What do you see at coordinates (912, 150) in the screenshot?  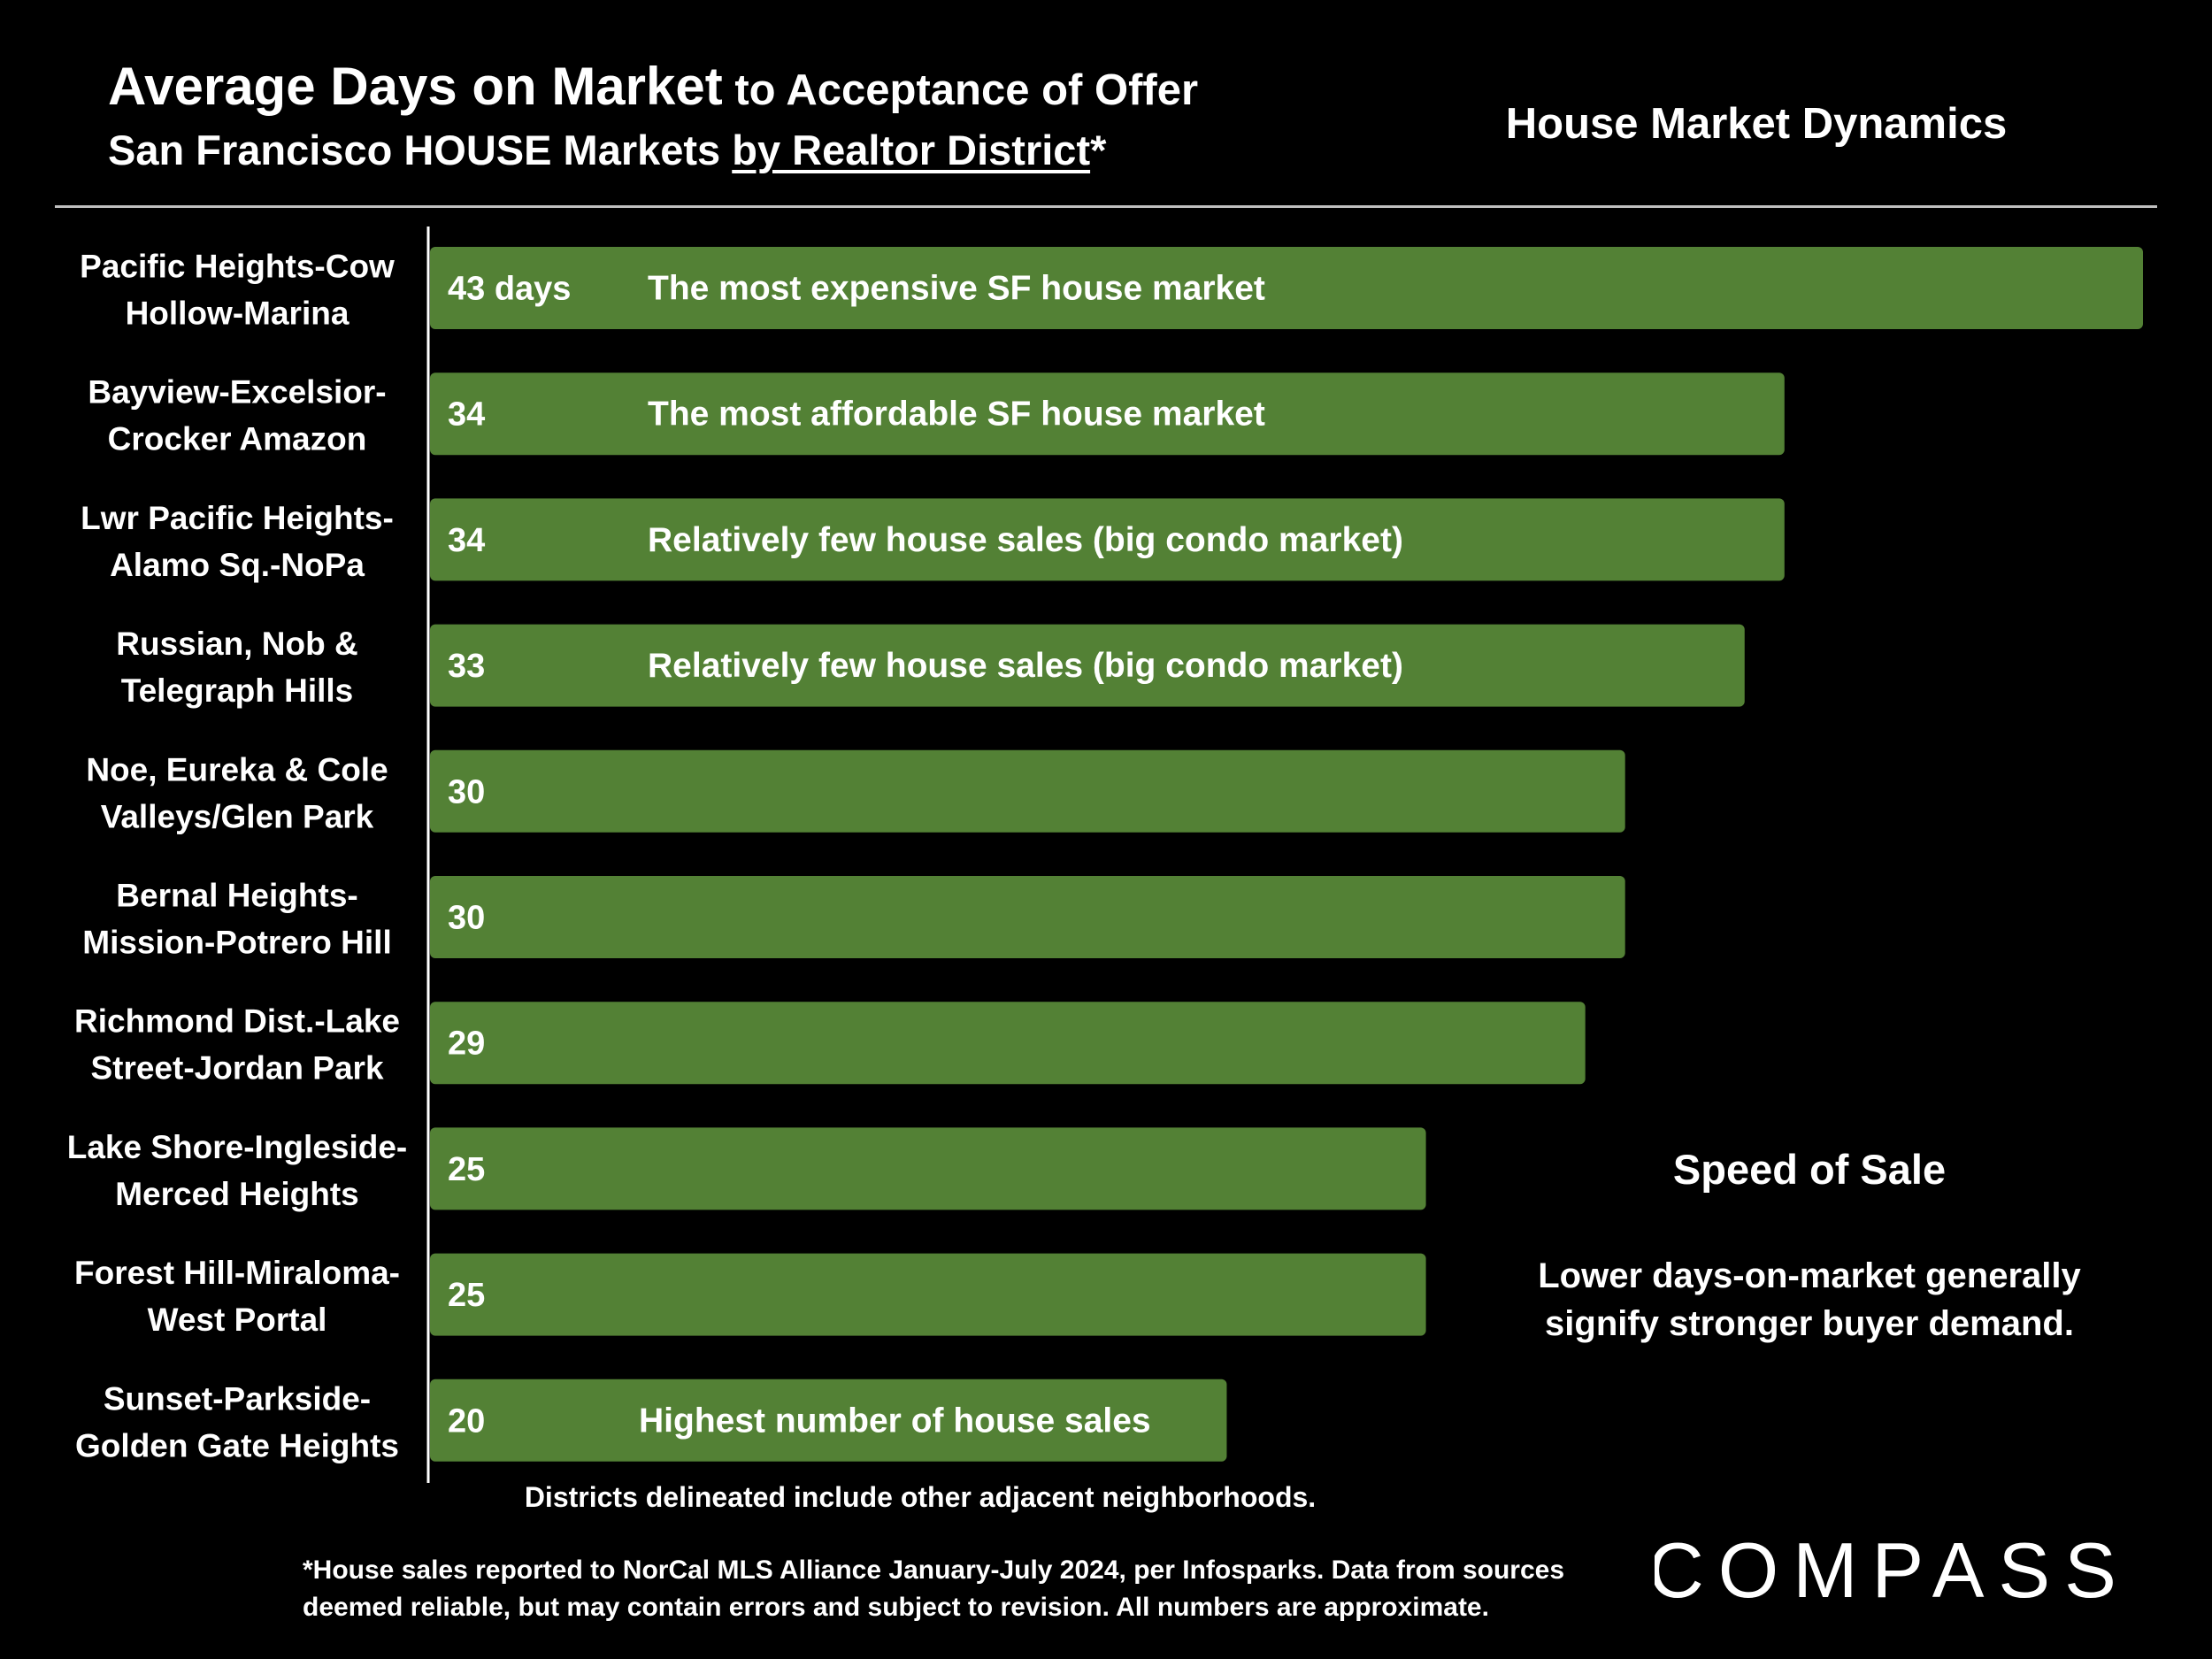 I see `chart-subtitle-part2: by Realtor District` at bounding box center [912, 150].